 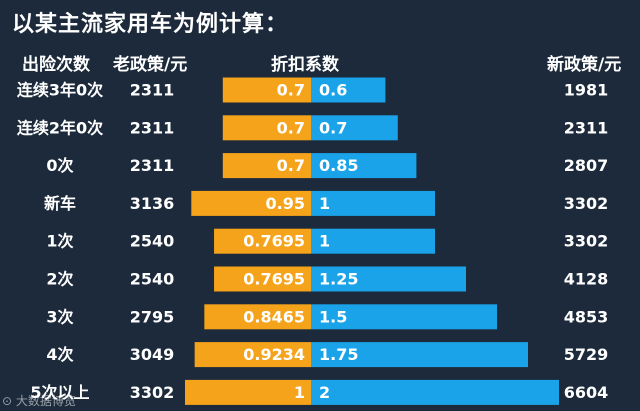 What do you see at coordinates (586, 354) in the screenshot?
I see `new-price-value: 5729` at bounding box center [586, 354].